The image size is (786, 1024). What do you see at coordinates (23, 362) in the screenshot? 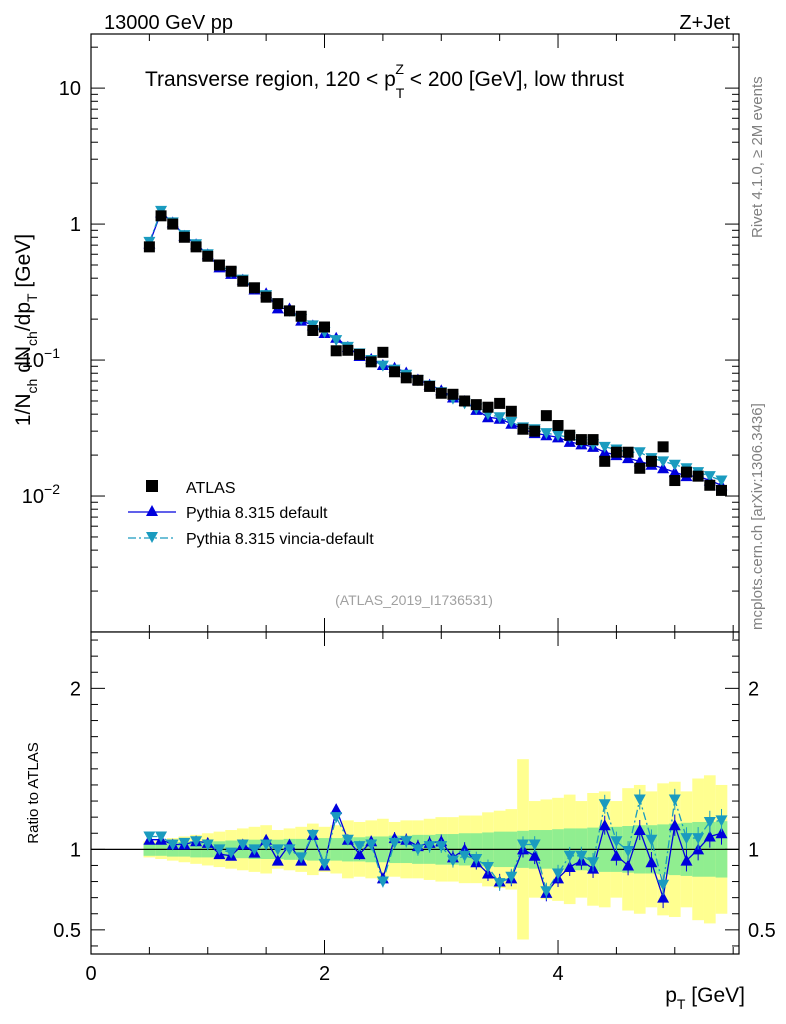
I see `ylabel-b: dN` at bounding box center [23, 362].